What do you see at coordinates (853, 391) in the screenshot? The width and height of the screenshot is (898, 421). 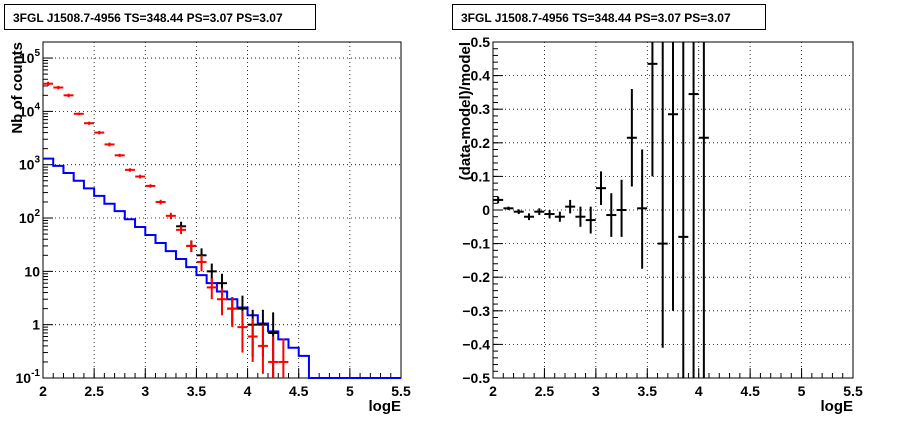 I see `right-x-tick-label: 5.5` at bounding box center [853, 391].